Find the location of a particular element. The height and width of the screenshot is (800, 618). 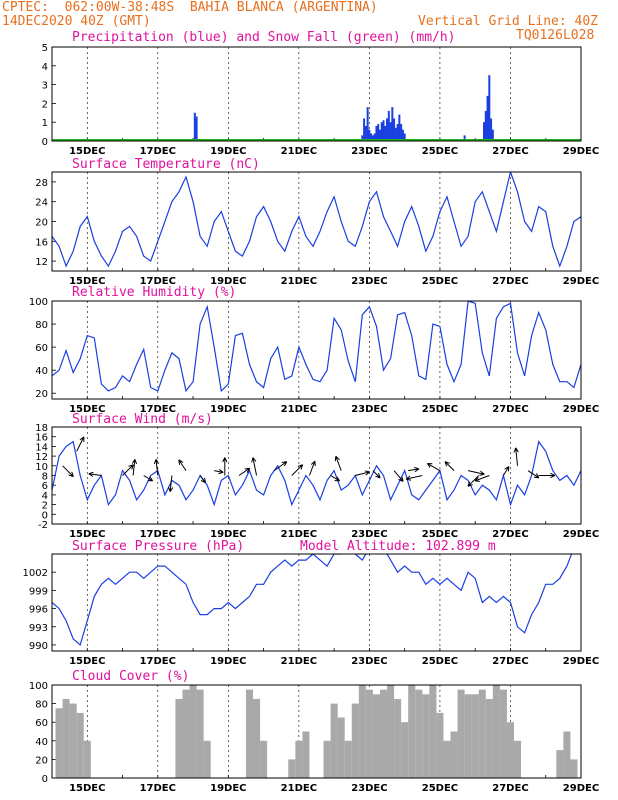

press-frame is located at coordinates (316, 602).